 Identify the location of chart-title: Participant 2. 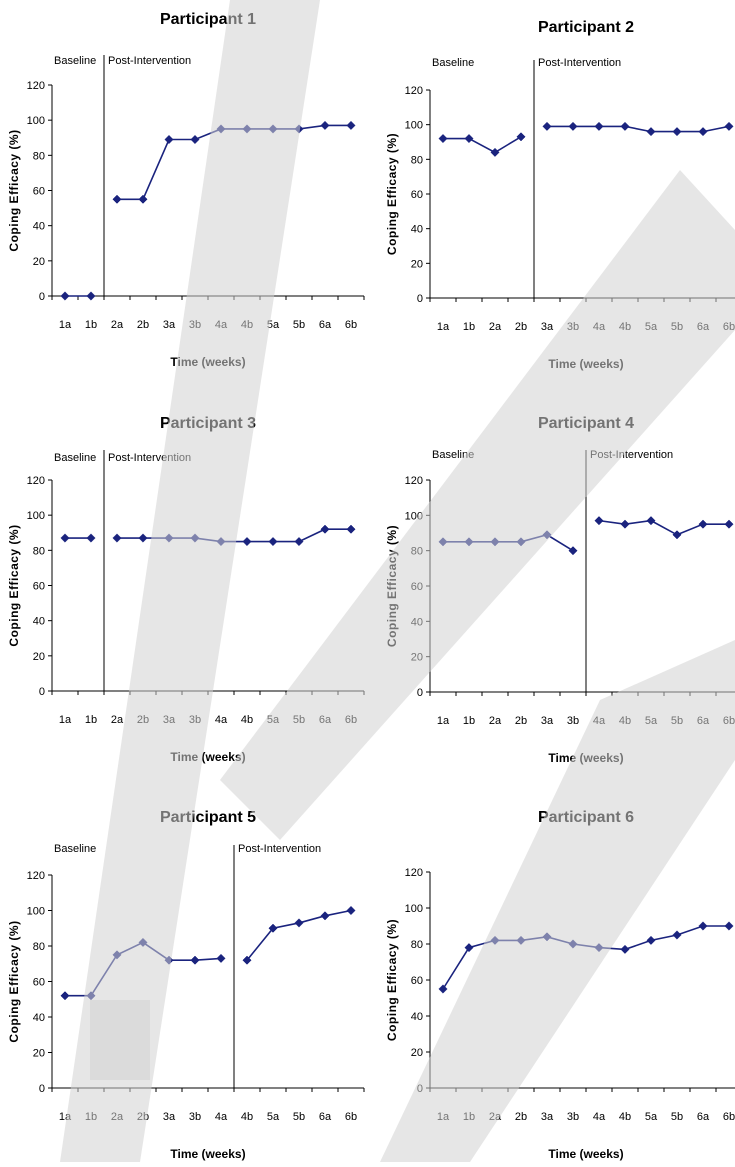
(586, 27).